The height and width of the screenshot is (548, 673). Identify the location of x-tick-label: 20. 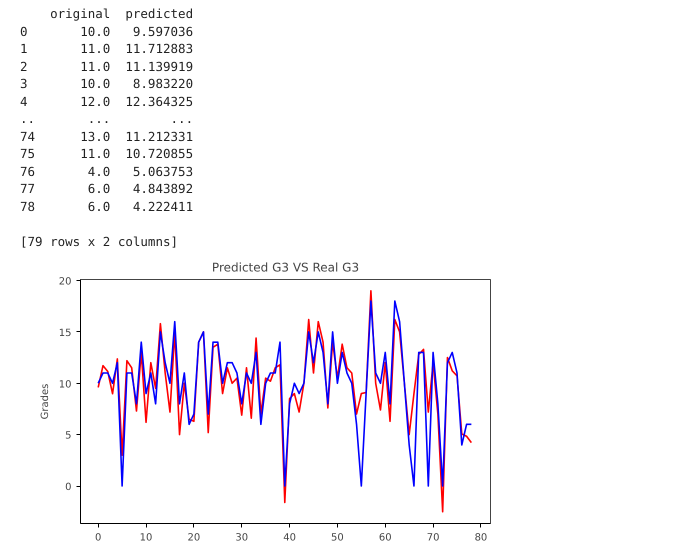
(194, 538).